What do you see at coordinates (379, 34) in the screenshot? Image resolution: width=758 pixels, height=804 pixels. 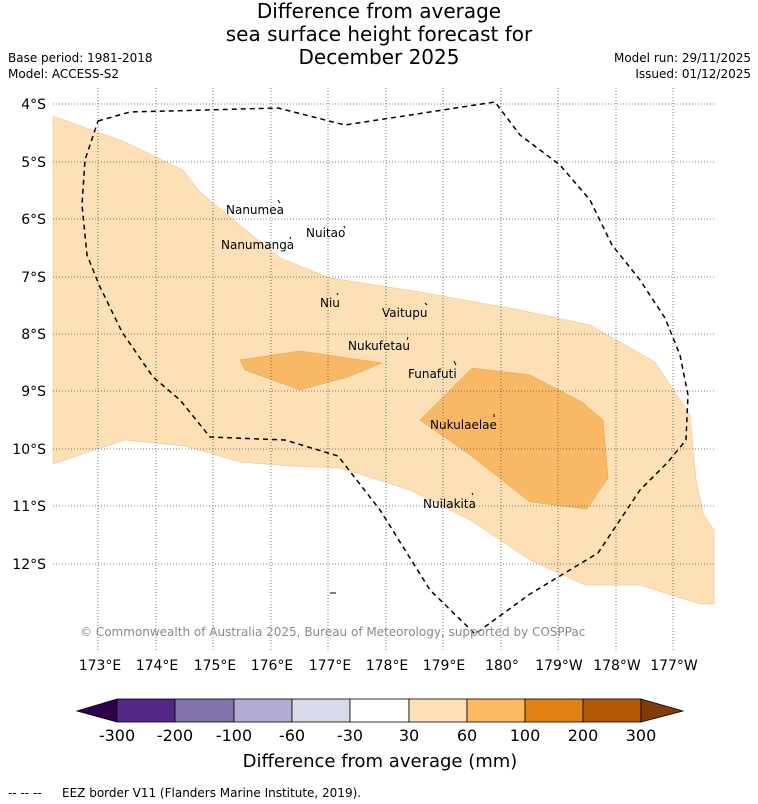 I see `title-line-2: sea surface height forecast for` at bounding box center [379, 34].